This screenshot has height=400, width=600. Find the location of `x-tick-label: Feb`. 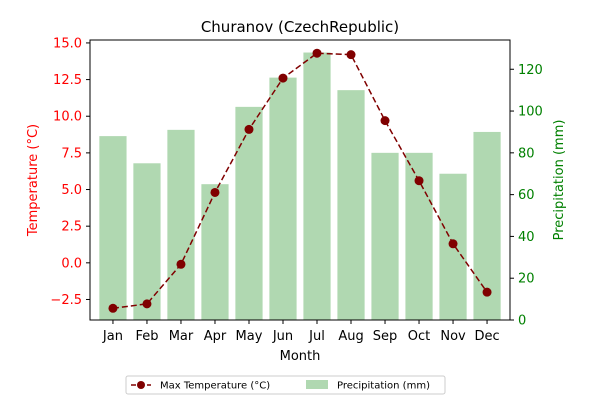

x-tick-label: Feb is located at coordinates (146, 336).